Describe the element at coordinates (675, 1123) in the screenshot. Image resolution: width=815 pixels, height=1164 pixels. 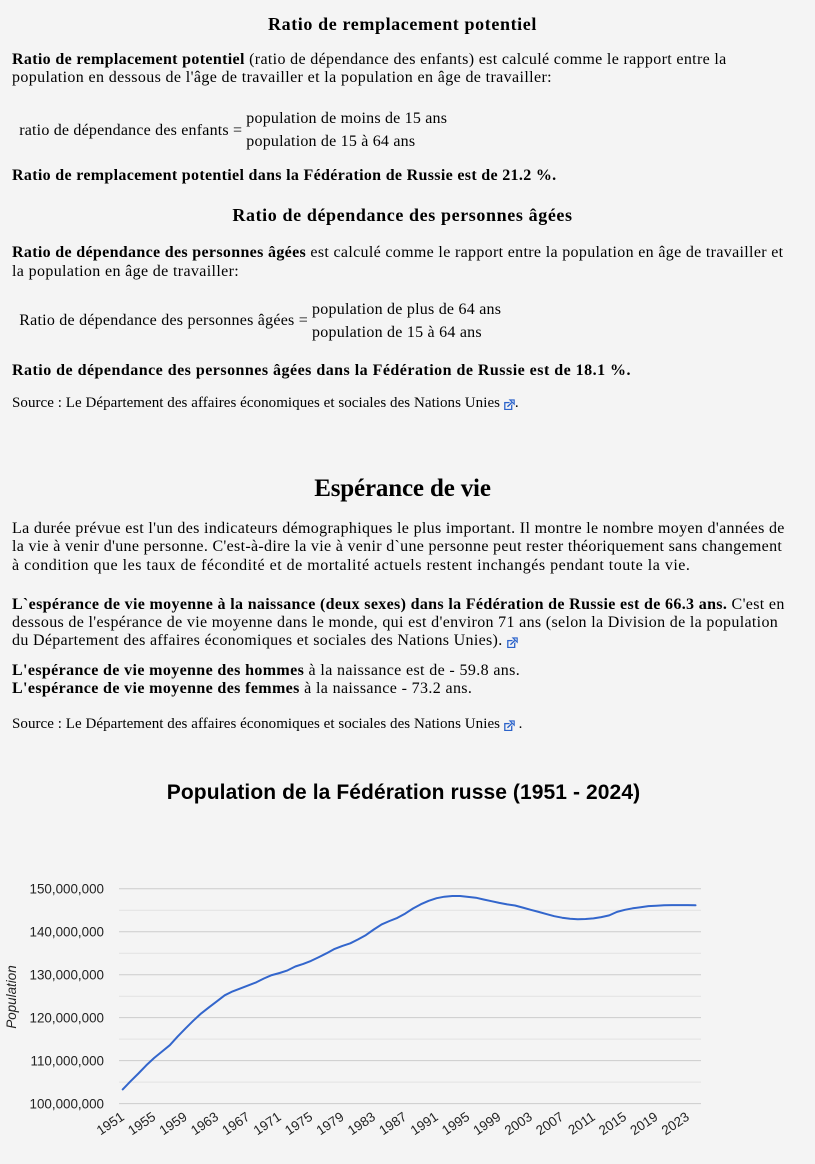
I see `svg-text: 2023` at that location.